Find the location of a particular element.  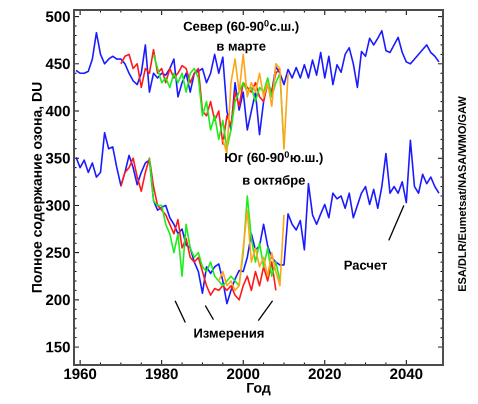

text: ESA/DLR/Eumetsat/NASA/WMO/GAW is located at coordinates (462, 194).